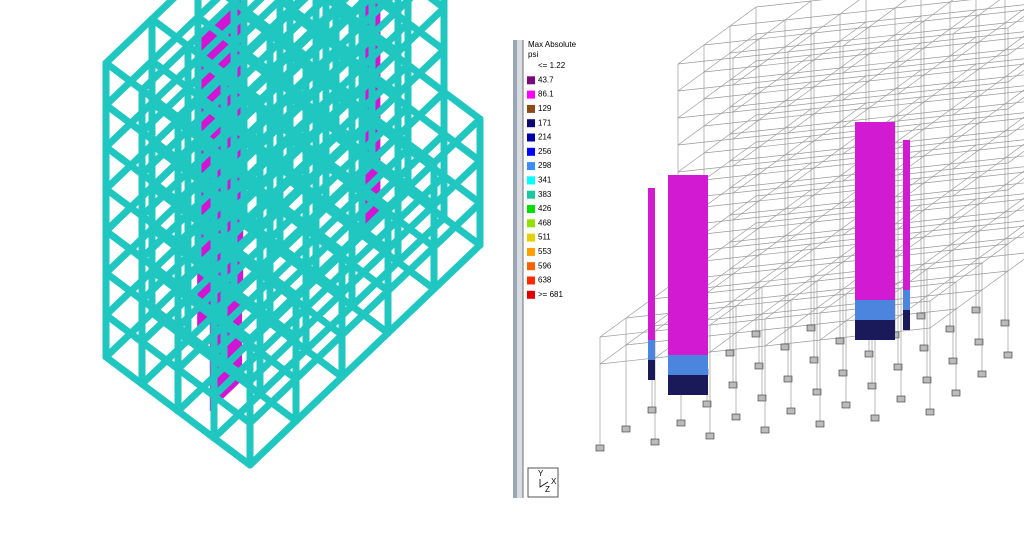 The height and width of the screenshot is (543, 1024). What do you see at coordinates (906, 235) in the screenshot?
I see `stressed-wall` at bounding box center [906, 235].